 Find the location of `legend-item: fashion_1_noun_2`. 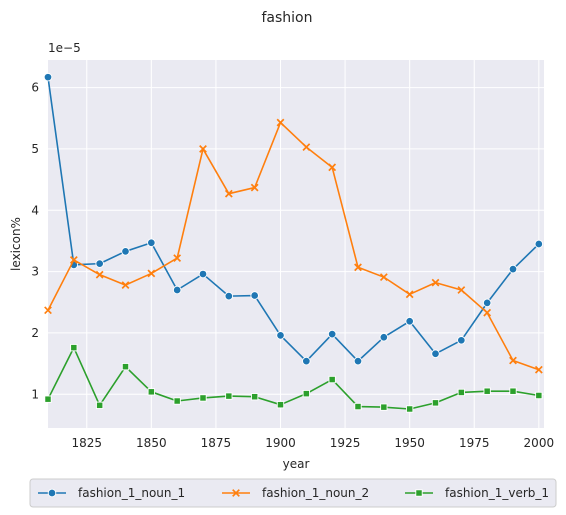

legend-item: fashion_1_noun_2 is located at coordinates (295, 493).